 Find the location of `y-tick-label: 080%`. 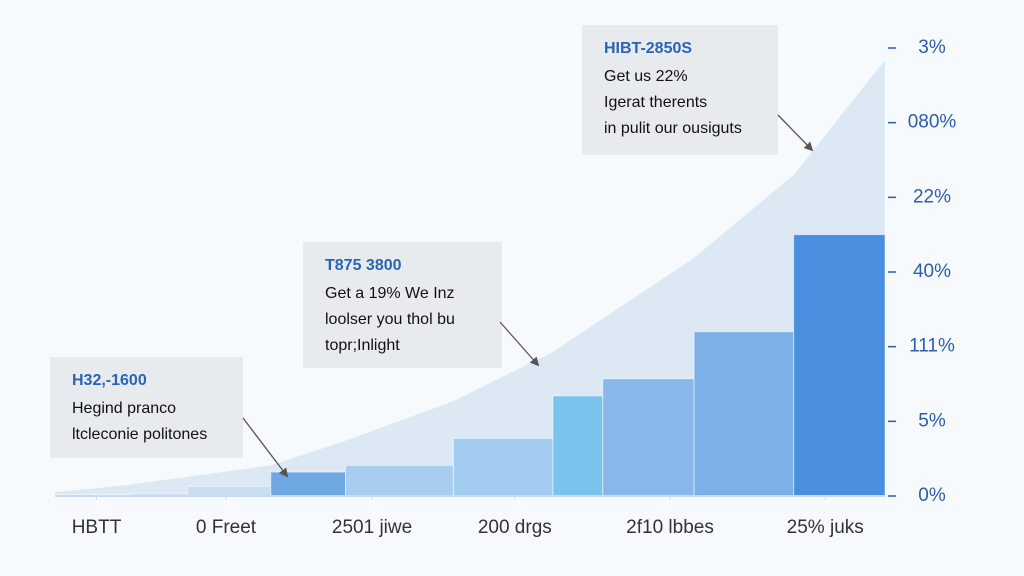

y-tick-label: 080% is located at coordinates (932, 122).